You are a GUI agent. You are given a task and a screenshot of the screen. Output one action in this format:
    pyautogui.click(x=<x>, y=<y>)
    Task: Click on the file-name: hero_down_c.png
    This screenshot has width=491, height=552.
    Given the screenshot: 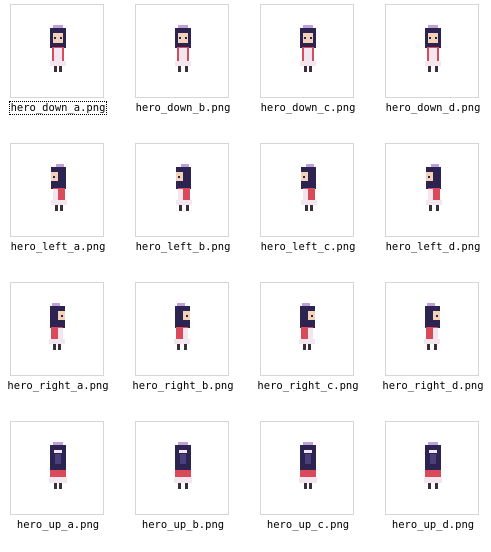 What is the action you would take?
    pyautogui.click(x=308, y=108)
    